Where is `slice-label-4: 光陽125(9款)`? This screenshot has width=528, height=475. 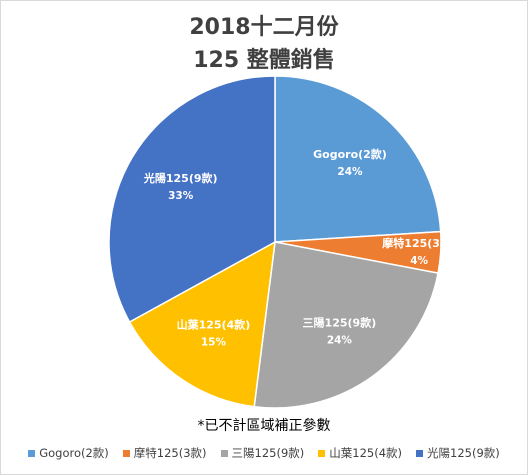
slice-label-4: 光陽125(9款) is located at coordinates (180, 178).